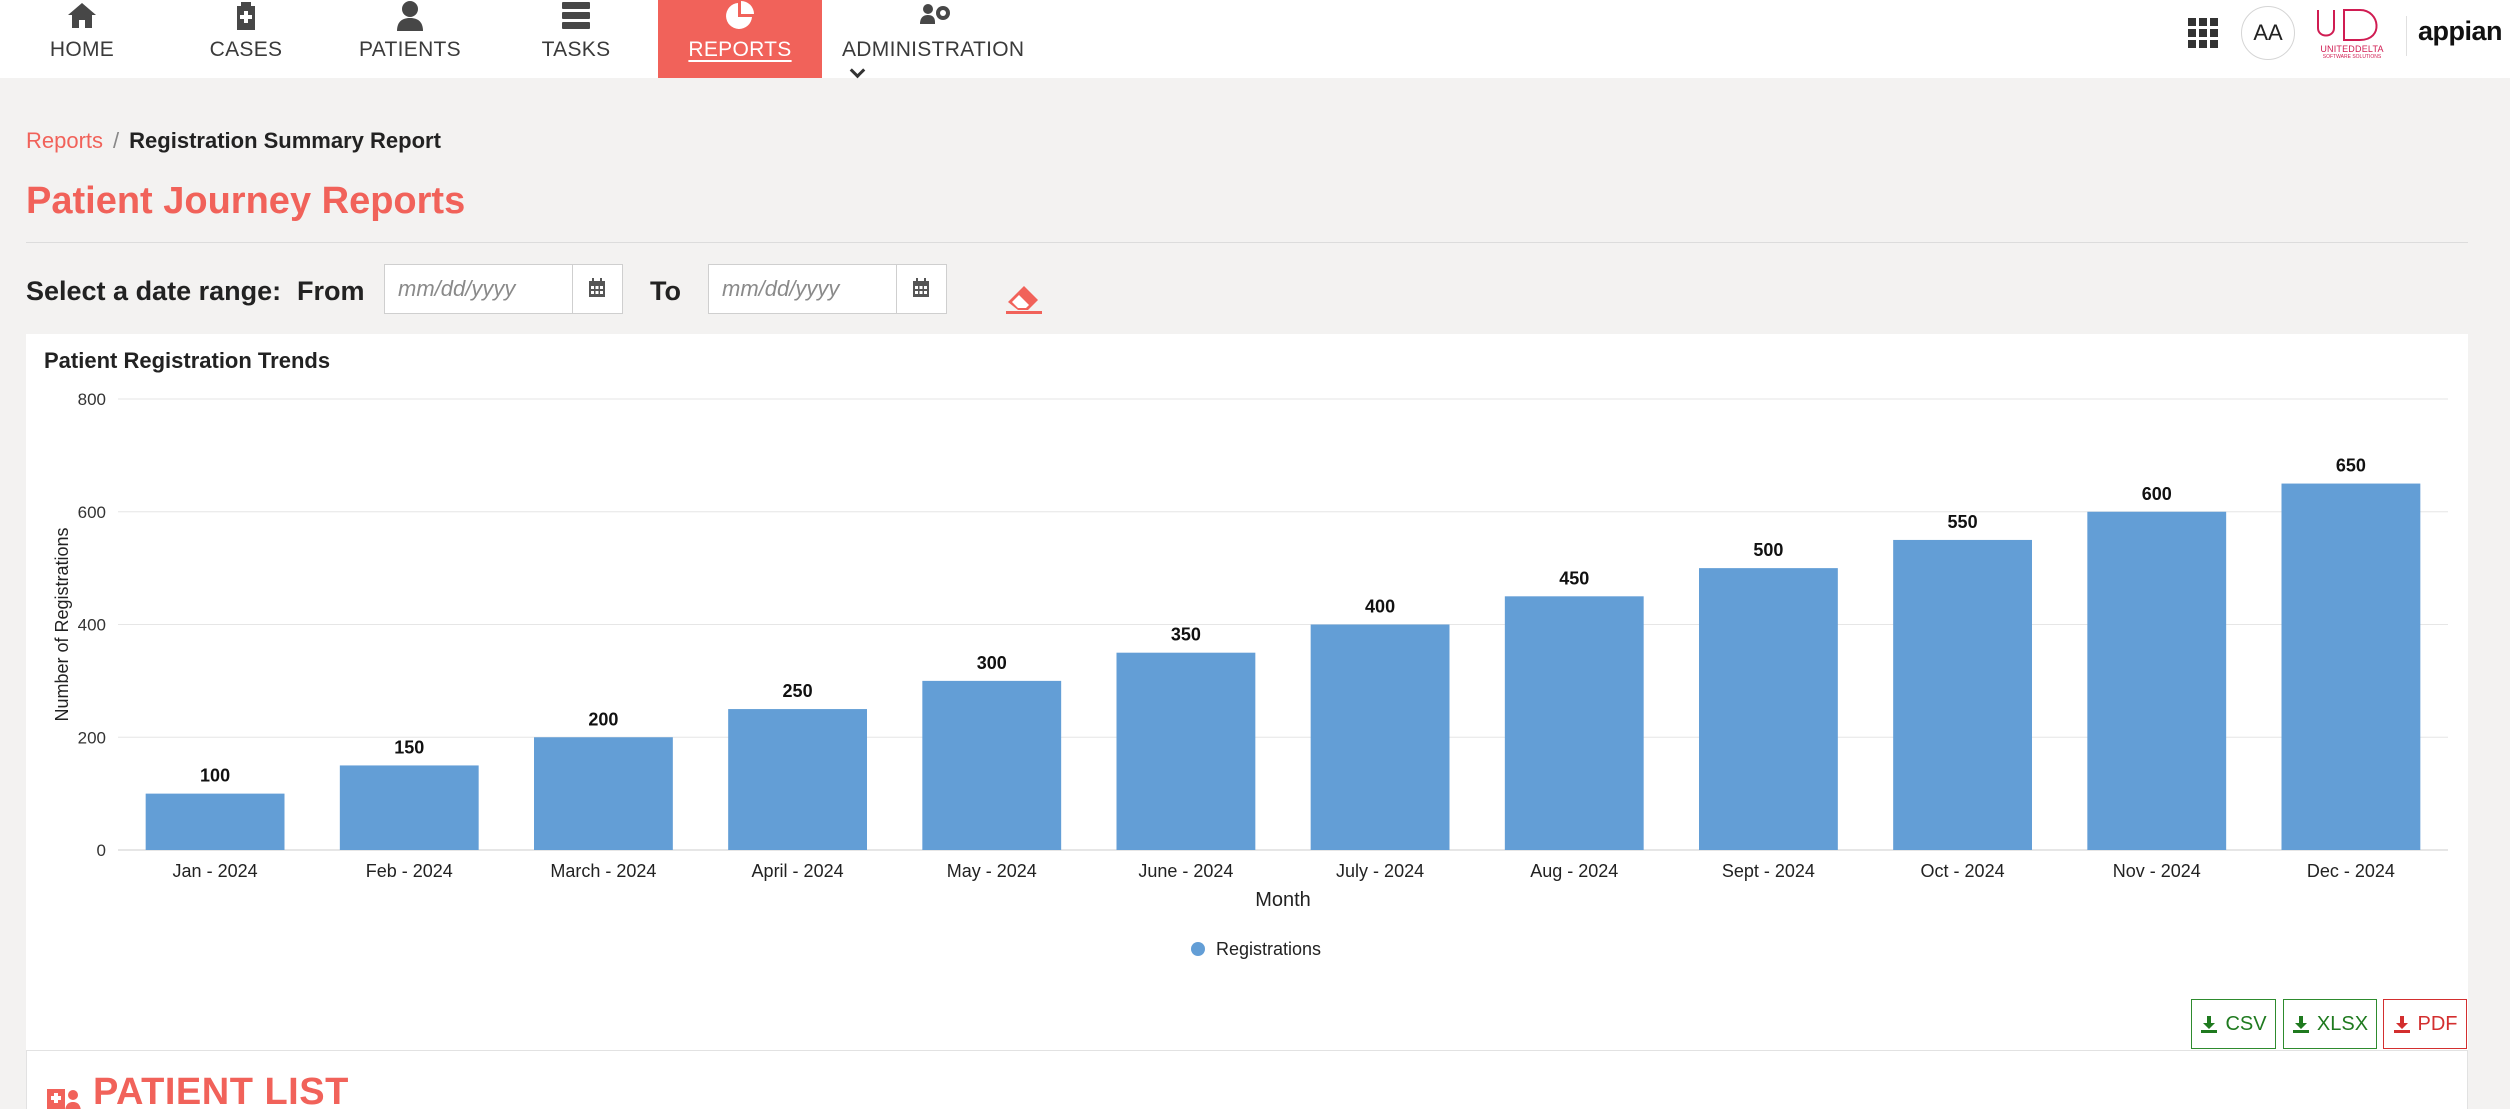  What do you see at coordinates (215, 871) in the screenshot?
I see `x-tick-label: Jan - 2024` at bounding box center [215, 871].